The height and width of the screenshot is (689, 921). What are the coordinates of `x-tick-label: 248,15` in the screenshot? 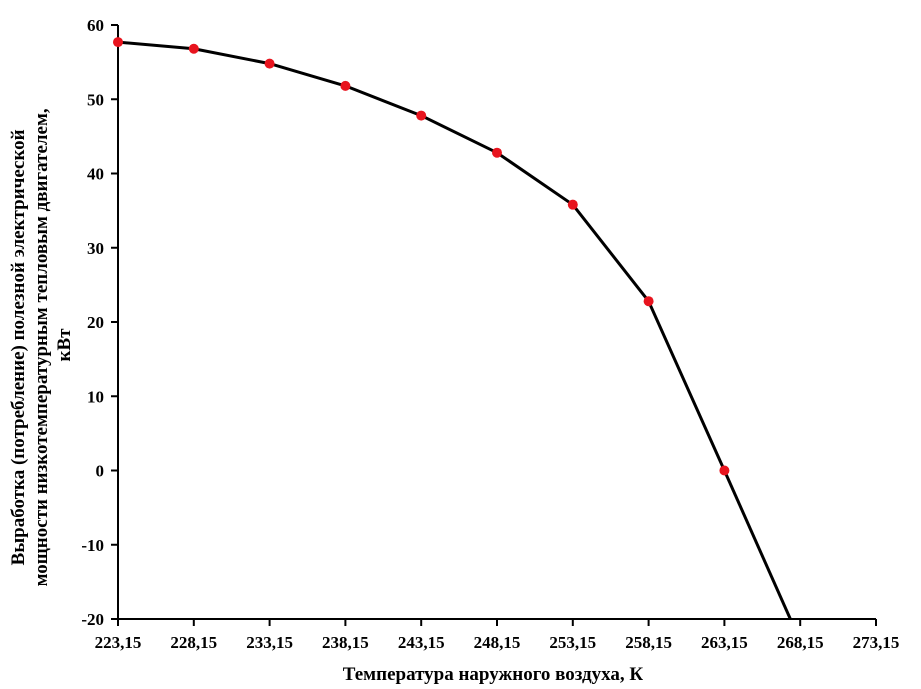 It's located at (497, 642).